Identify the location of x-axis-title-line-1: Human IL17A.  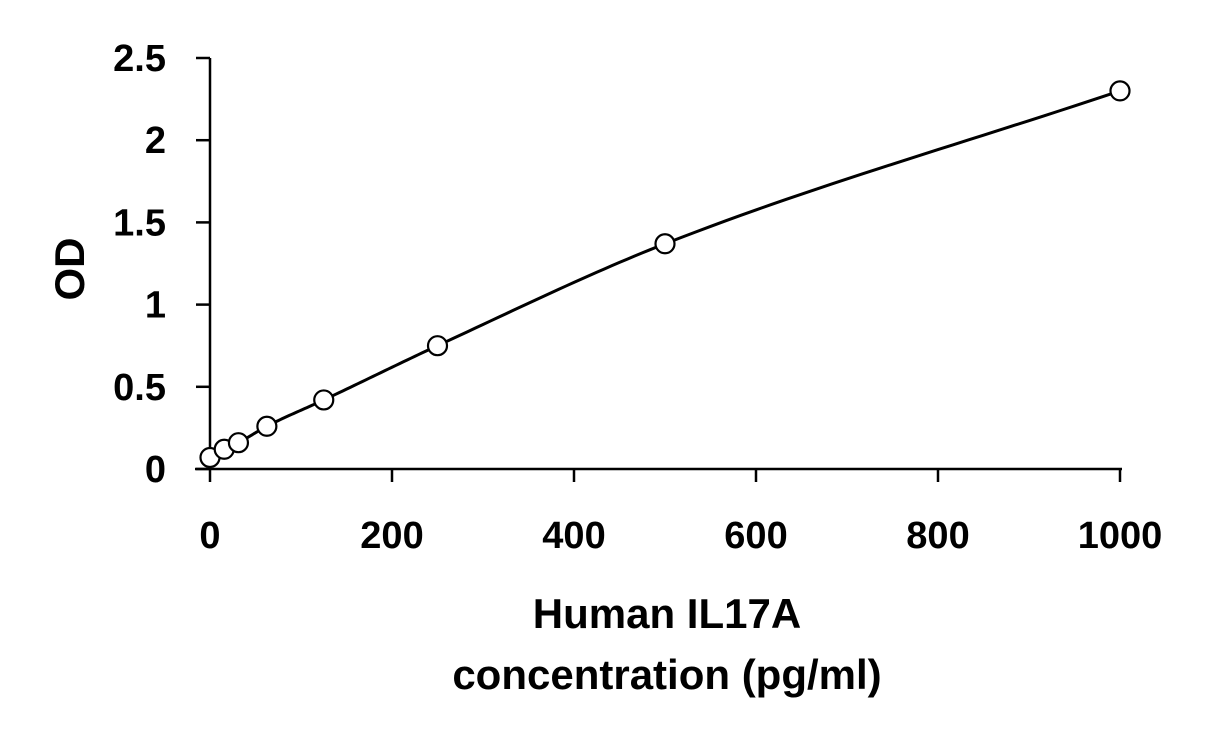
(667, 613).